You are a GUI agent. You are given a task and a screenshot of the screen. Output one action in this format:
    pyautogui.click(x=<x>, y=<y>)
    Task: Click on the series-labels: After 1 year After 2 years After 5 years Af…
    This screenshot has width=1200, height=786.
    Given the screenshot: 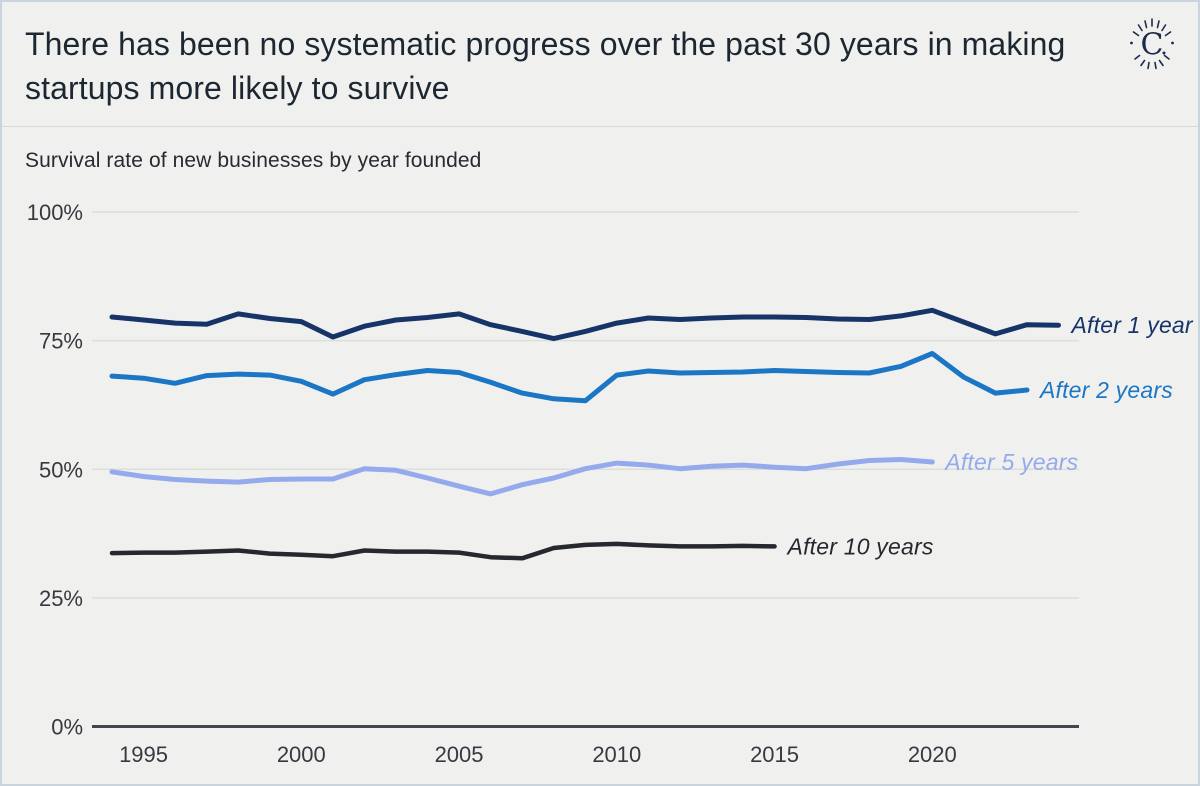 What is the action you would take?
    pyautogui.click(x=990, y=435)
    